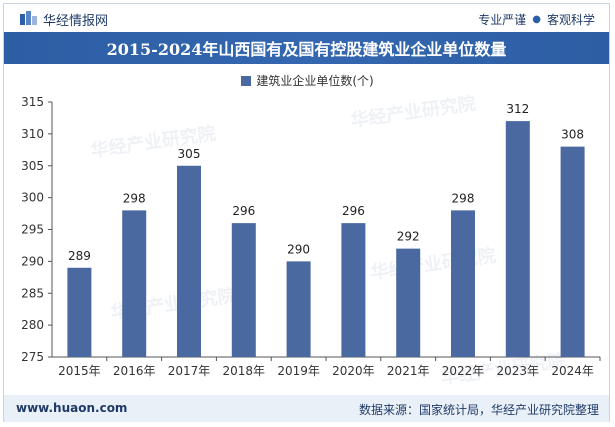 Image resolution: width=615 pixels, height=427 pixels. I want to click on x-tick-label: 2017年, so click(189, 371).